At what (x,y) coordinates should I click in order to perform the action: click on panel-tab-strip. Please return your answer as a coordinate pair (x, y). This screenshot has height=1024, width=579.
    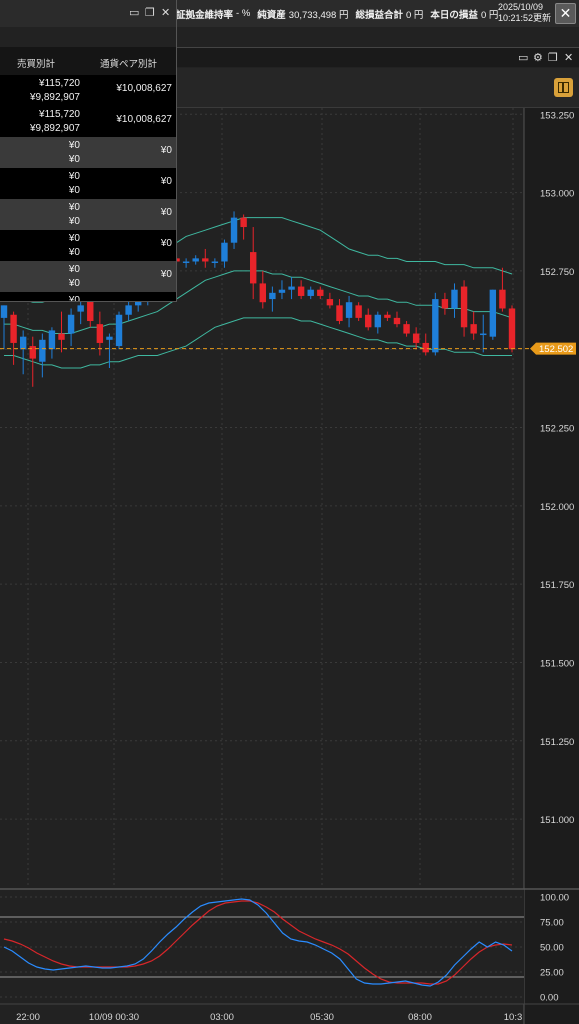
    Looking at the image, I should click on (88, 37).